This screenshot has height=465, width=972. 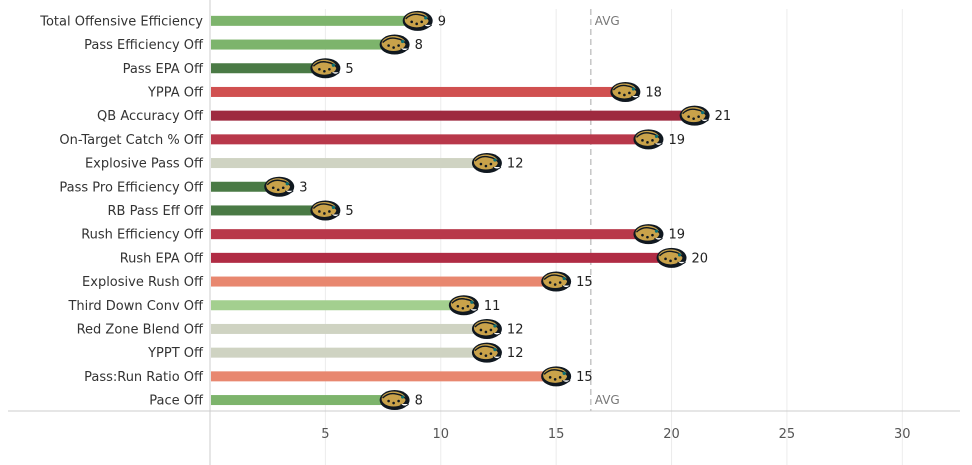 What do you see at coordinates (723, 116) in the screenshot?
I see `value-label: 21` at bounding box center [723, 116].